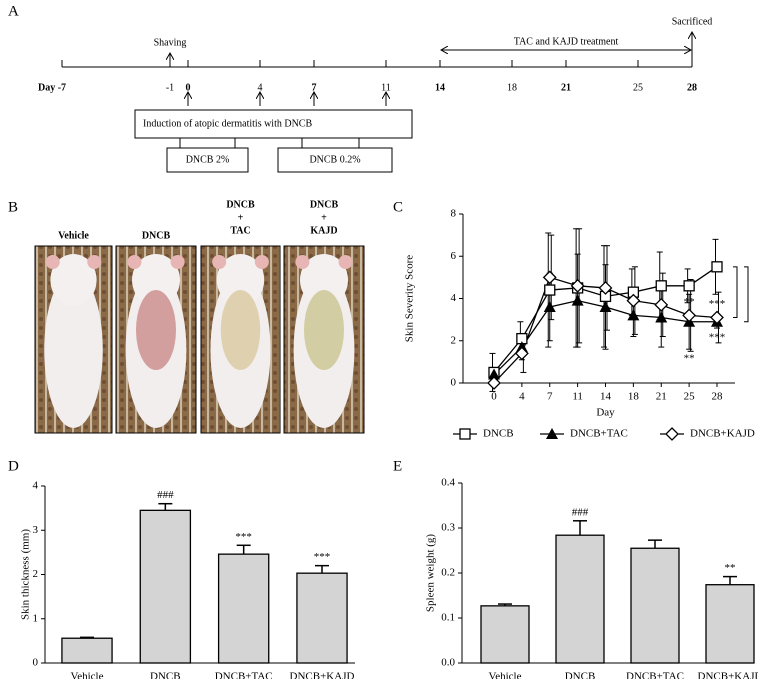 This screenshot has width=758, height=679. What do you see at coordinates (454, 298) in the screenshot?
I see `y-tick-label: 4` at bounding box center [454, 298].